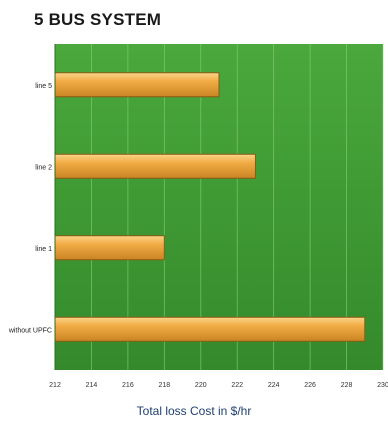 This screenshot has width=388, height=428. I want to click on x-axis-title: Total loss Cost in $/hr, so click(194, 411).